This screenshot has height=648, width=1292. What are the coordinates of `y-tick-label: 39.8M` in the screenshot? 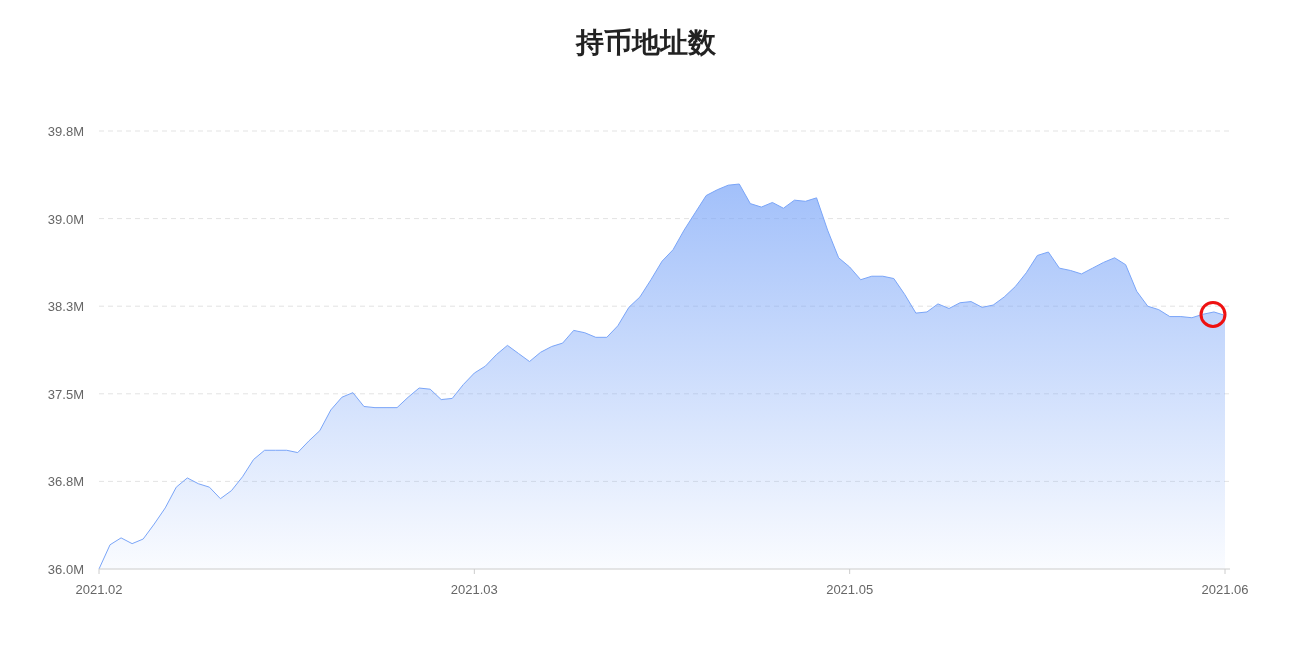 It's located at (65, 131).